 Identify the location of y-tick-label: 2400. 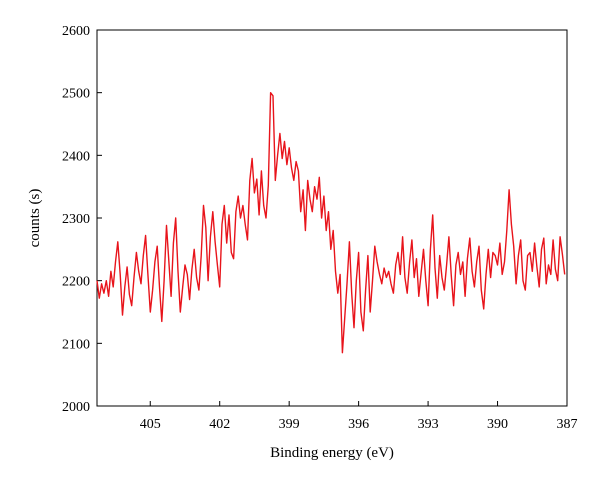
(76, 156).